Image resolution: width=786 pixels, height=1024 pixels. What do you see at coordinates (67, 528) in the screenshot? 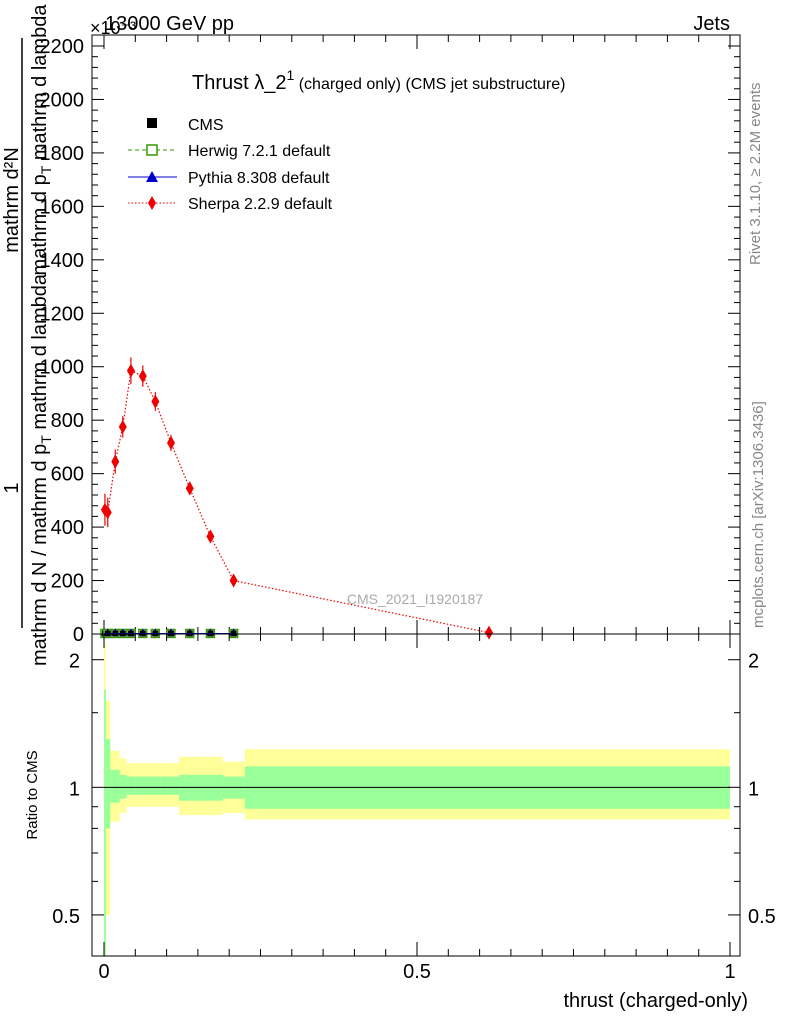
I see `y-tick-label: 400` at bounding box center [67, 528].